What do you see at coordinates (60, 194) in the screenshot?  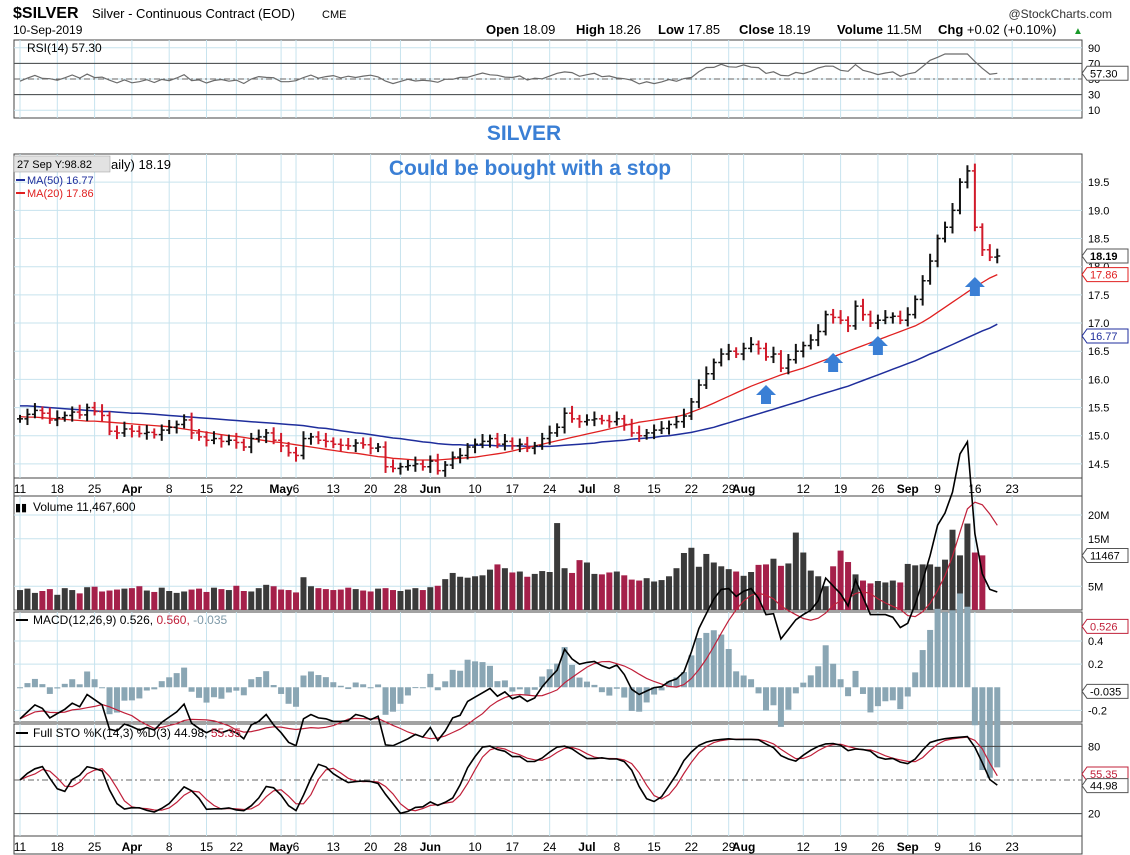 I see `ma20-legend: MA(20) 17.86` at bounding box center [60, 194].